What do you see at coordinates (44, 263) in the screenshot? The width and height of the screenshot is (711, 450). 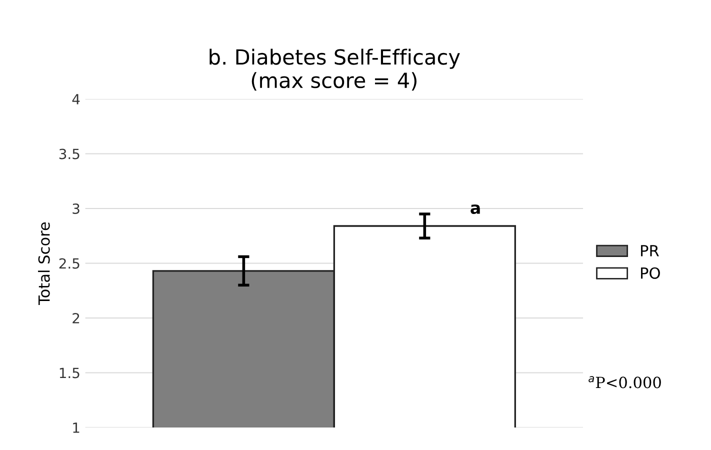 I see `y-axis-title: Total Score` at bounding box center [44, 263].